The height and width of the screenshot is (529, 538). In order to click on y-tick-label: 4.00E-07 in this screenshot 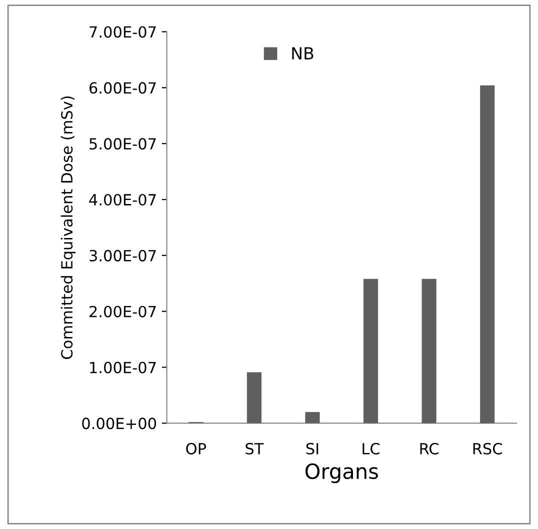, I will do `click(122, 200)`.